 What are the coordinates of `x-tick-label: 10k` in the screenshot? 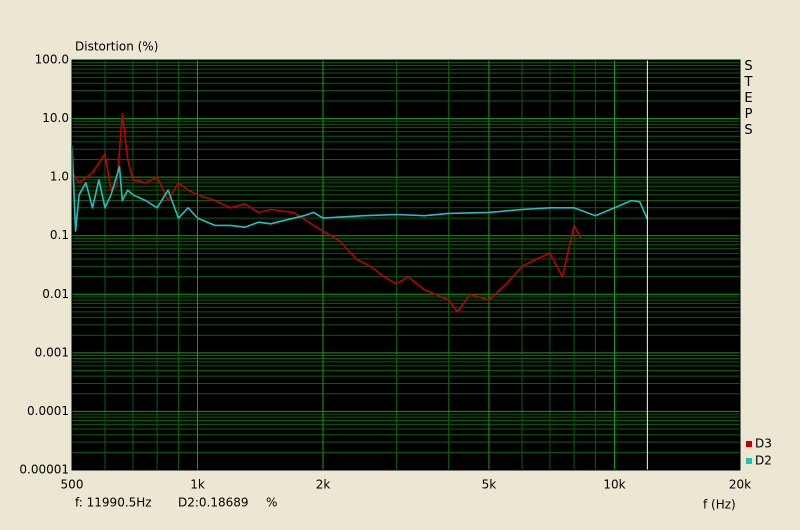 It's located at (614, 485).